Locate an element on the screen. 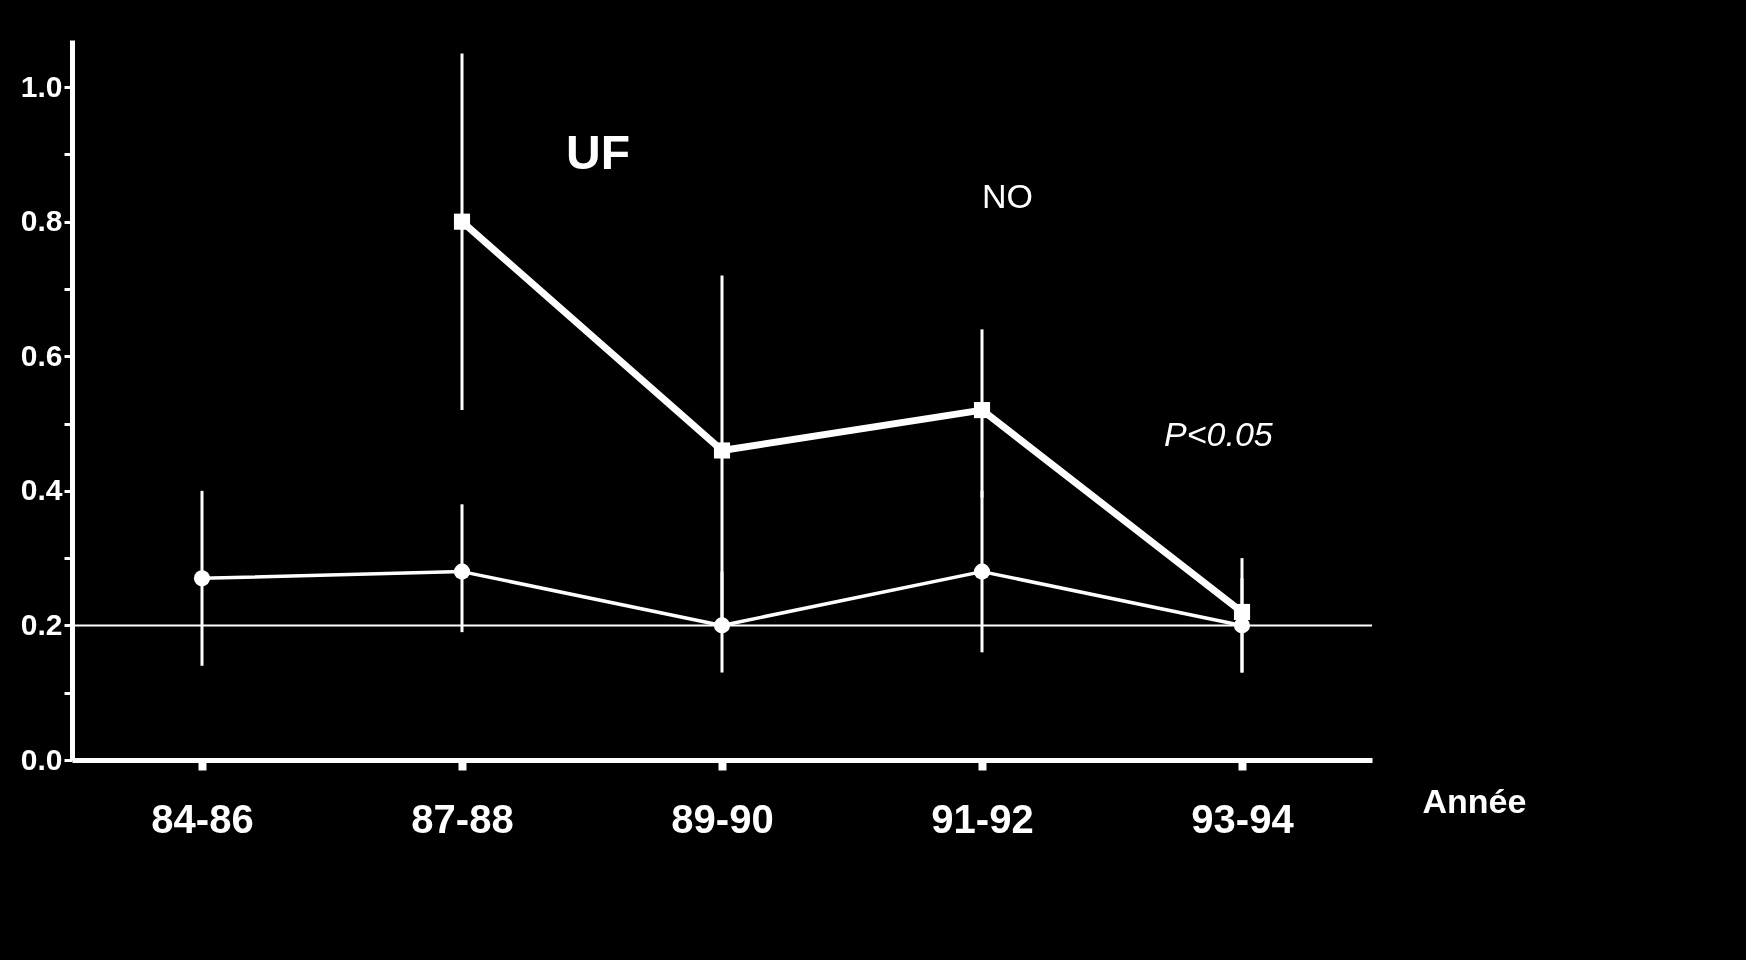 The image size is (1746, 960). annotation: UF is located at coordinates (598, 153).